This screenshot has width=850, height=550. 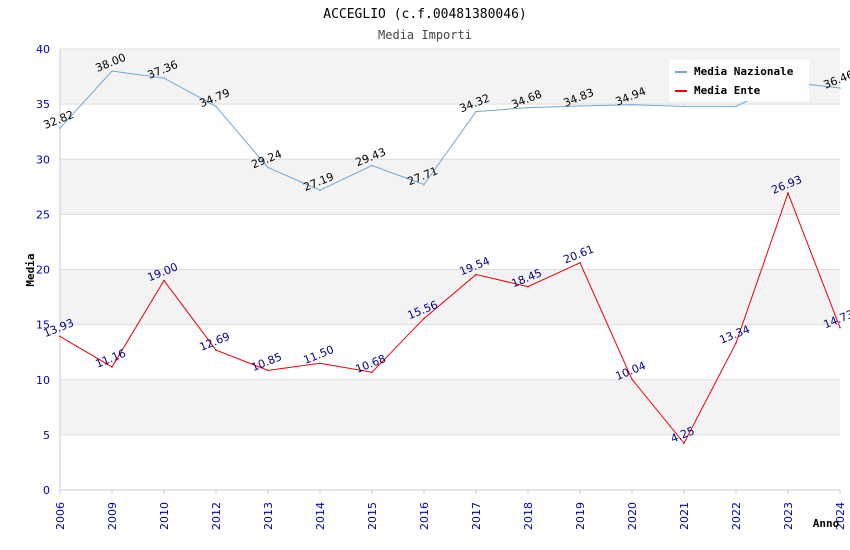 What do you see at coordinates (43, 49) in the screenshot?
I see `y-tick-label: 40` at bounding box center [43, 49].